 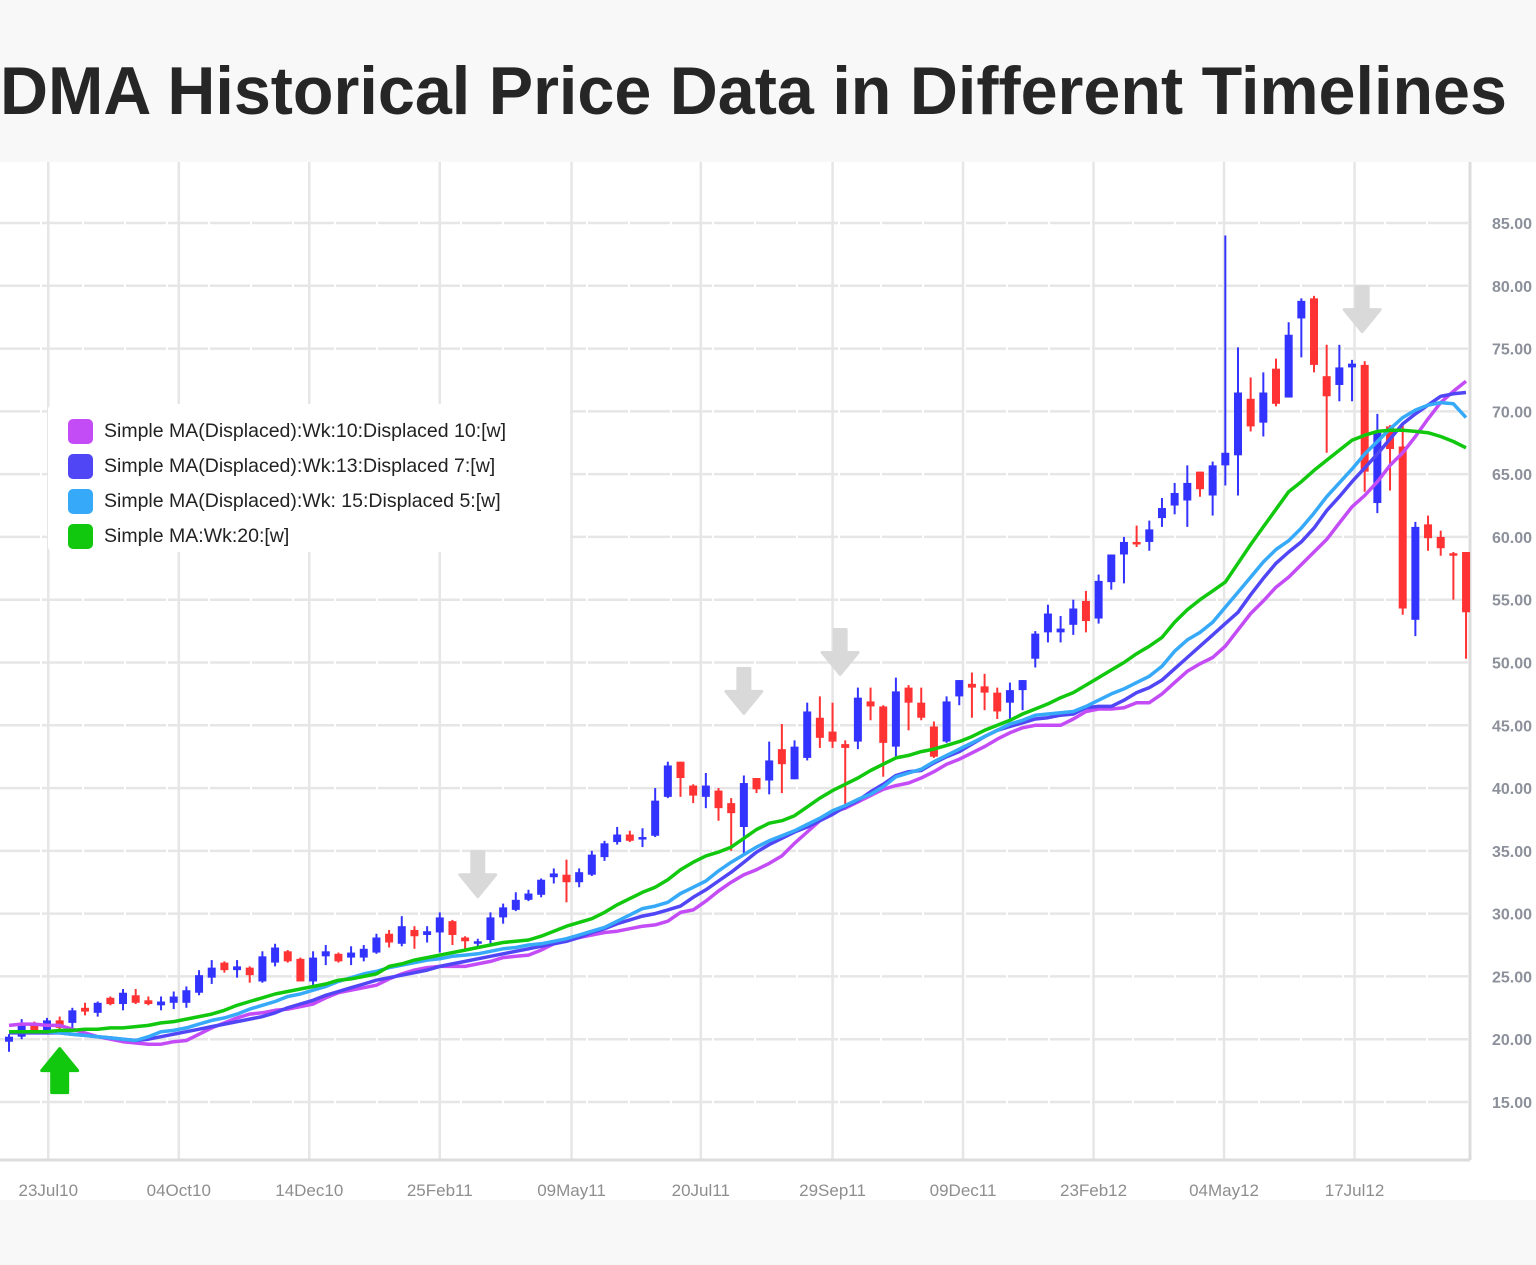 I want to click on y-tick-label: 75.00, so click(x=1512, y=350).